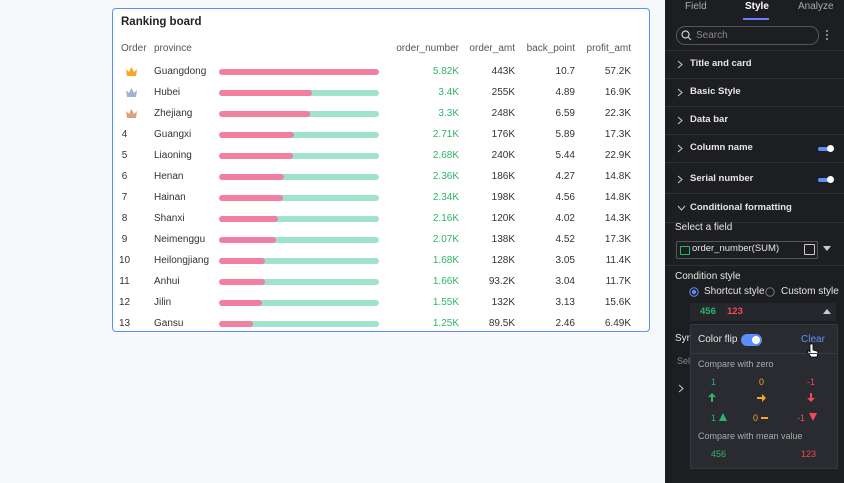  What do you see at coordinates (124, 323) in the screenshot?
I see `order-number: 13` at bounding box center [124, 323].